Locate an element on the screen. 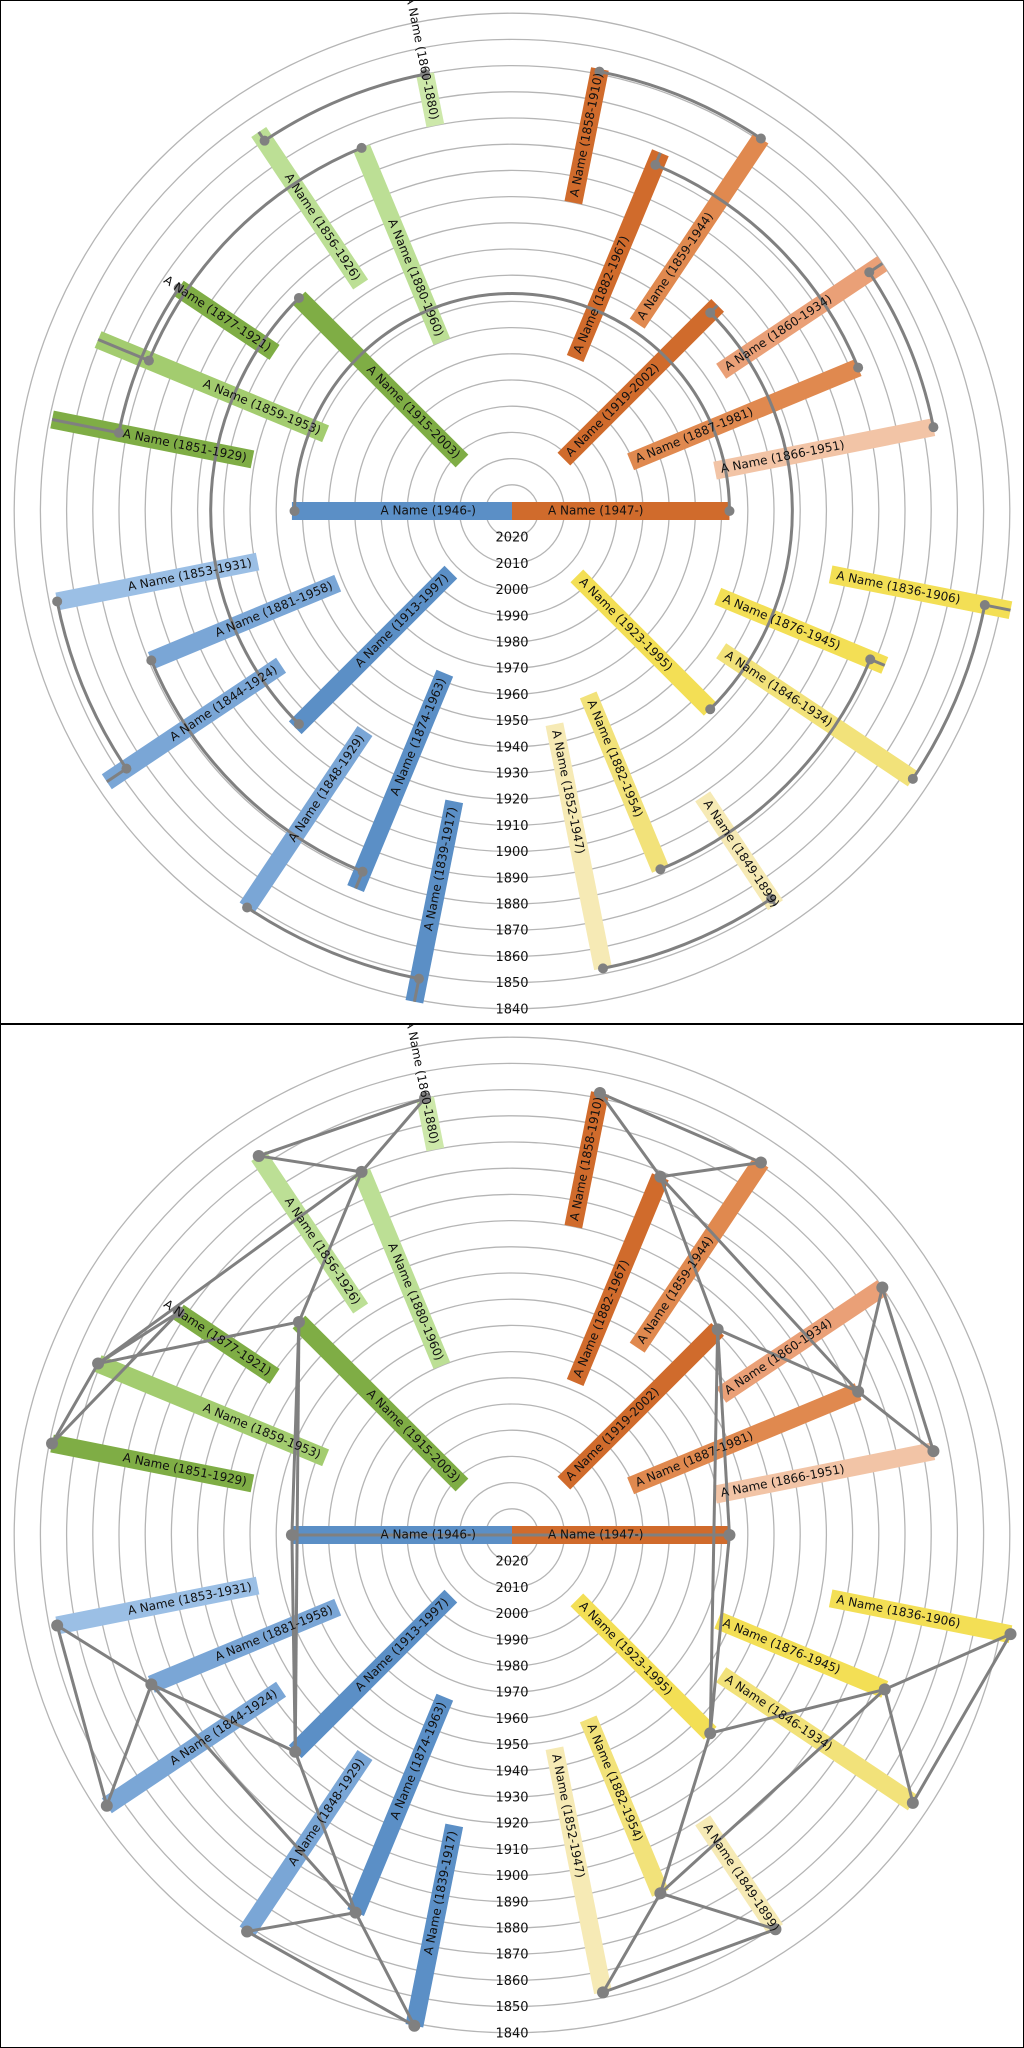 The height and width of the screenshot is (2048, 1024). year-label-1960: 1960 is located at coordinates (511, 1719).